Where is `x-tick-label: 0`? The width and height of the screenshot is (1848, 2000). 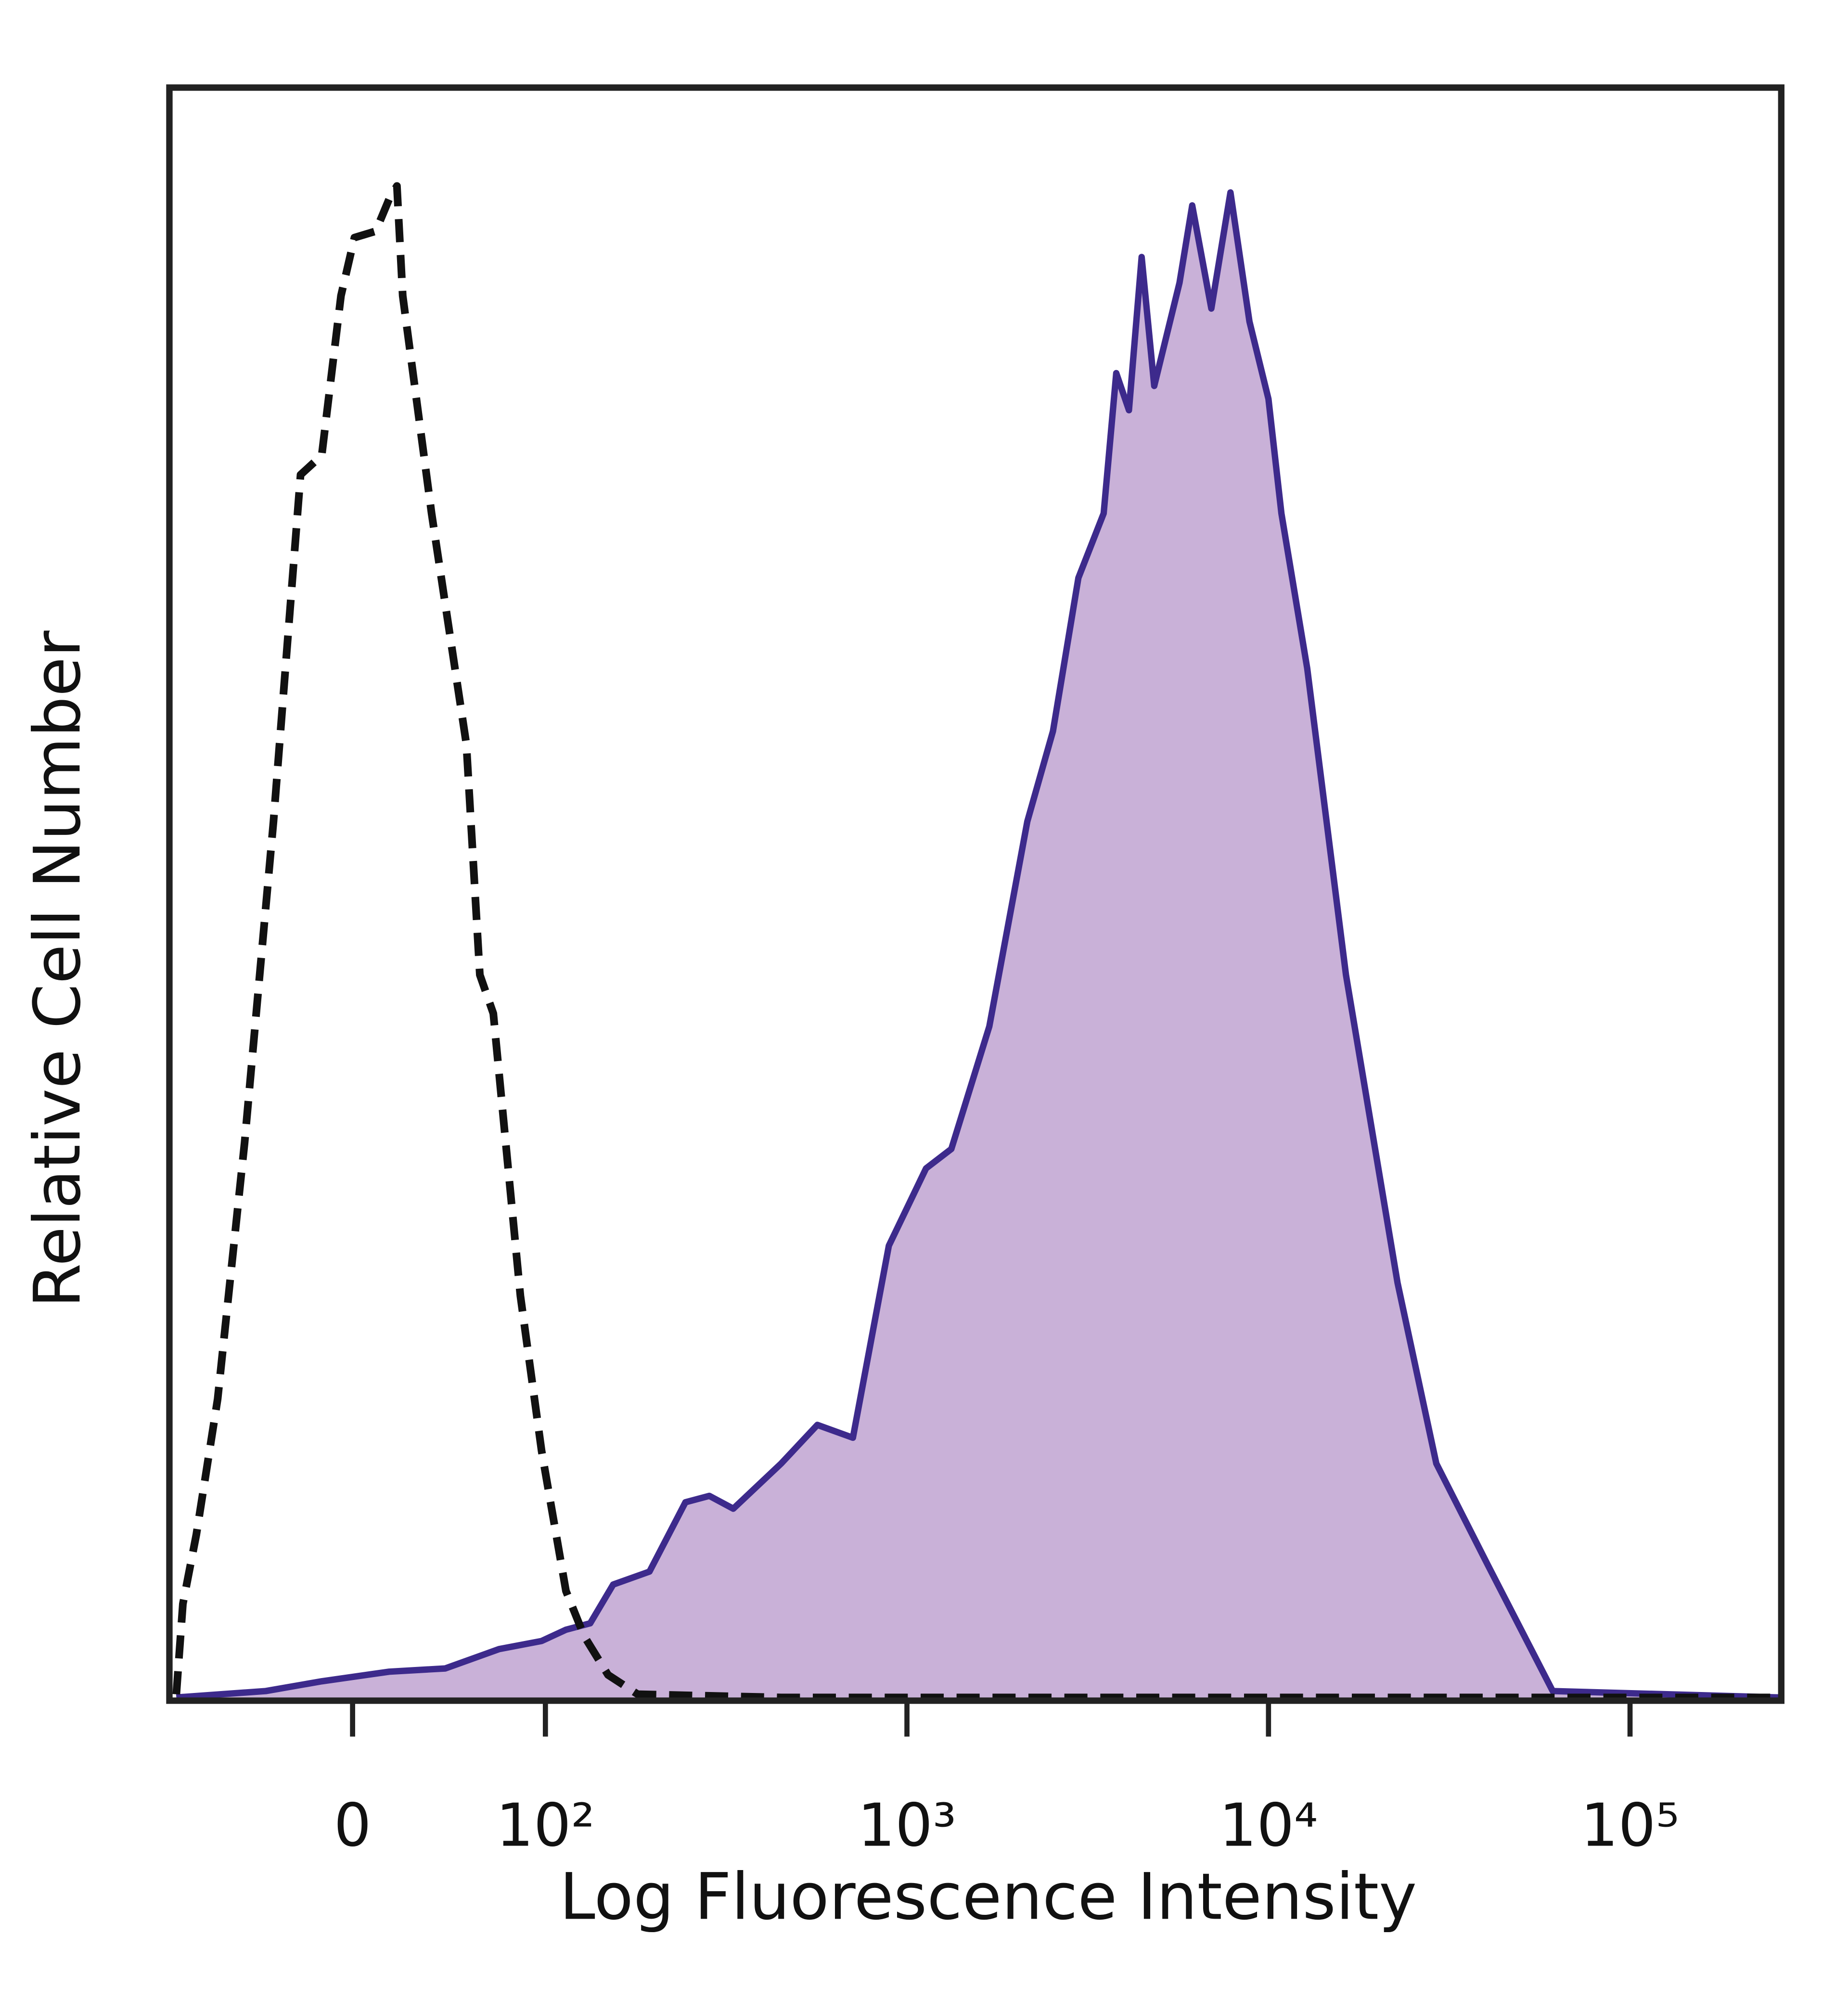
x-tick-label: 0 is located at coordinates (353, 1825).